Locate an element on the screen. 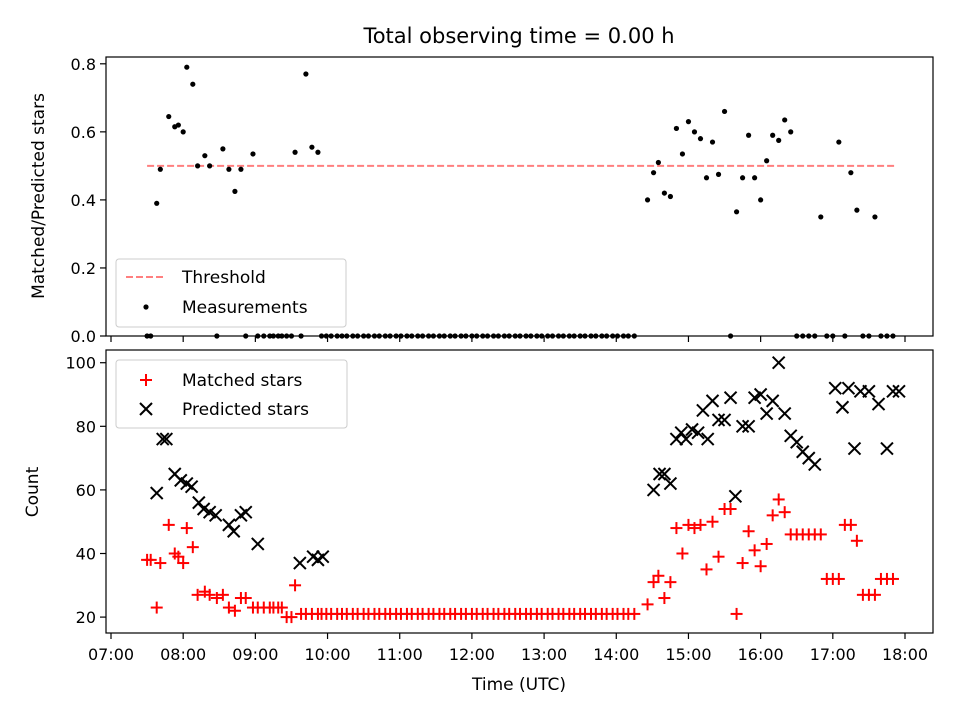 The image size is (960, 724). bottom-y-tick-label: 40 is located at coordinates (86, 554).